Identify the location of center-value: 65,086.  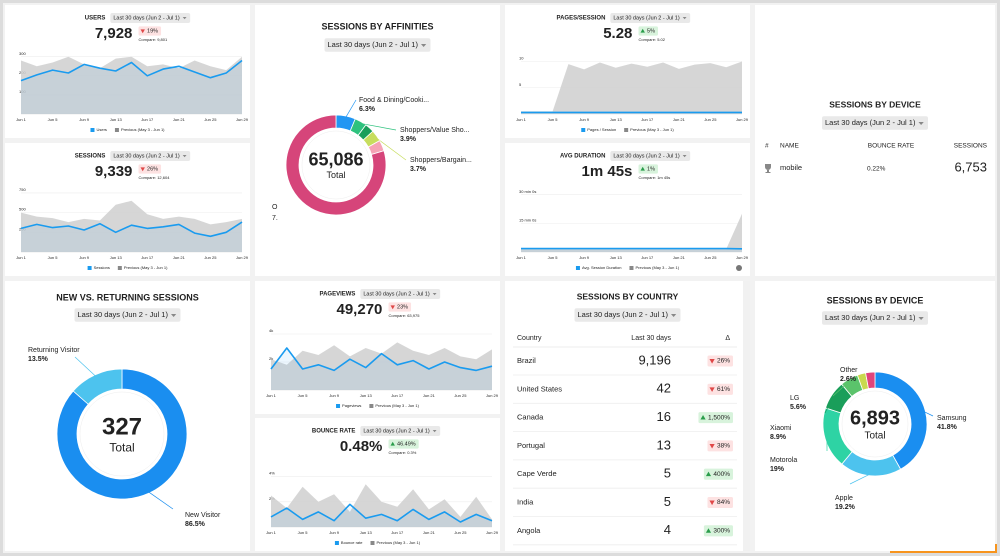
(335, 159).